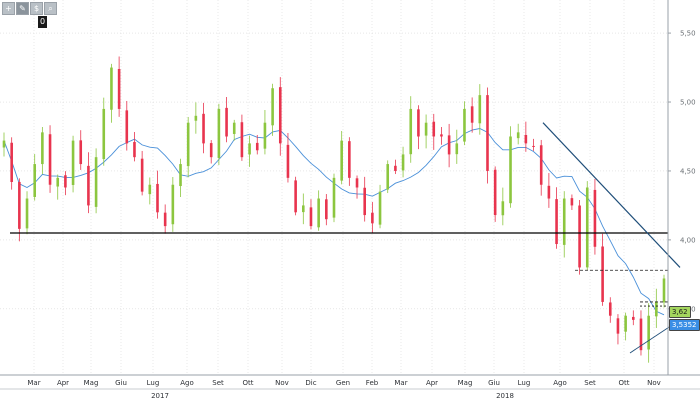 The height and width of the screenshot is (400, 700). Describe the element at coordinates (688, 171) in the screenshot. I see `y-tick-label: 4,50` at that location.